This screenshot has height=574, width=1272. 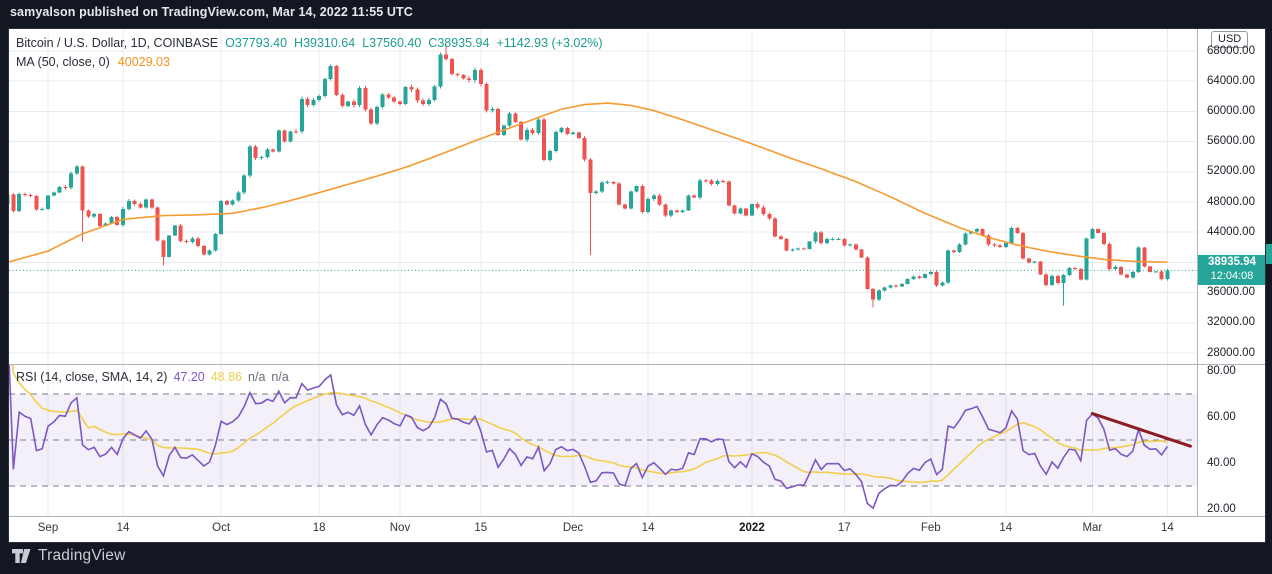 I want to click on price-axis-label: 60000.00, so click(x=1231, y=110).